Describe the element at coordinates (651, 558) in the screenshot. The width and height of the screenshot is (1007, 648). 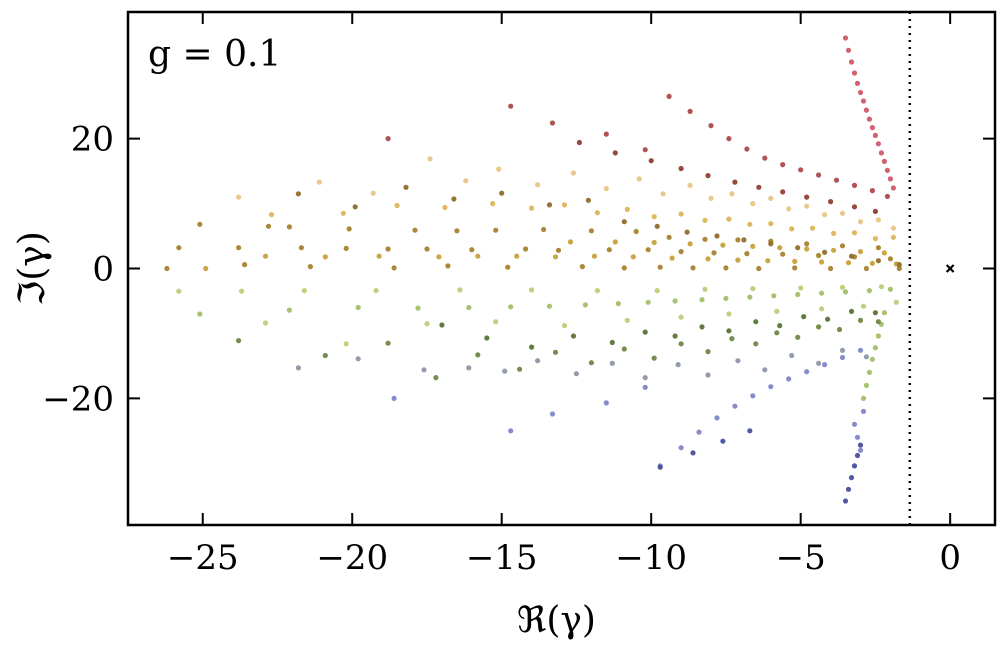
I see `x-tick-label: −10` at that location.